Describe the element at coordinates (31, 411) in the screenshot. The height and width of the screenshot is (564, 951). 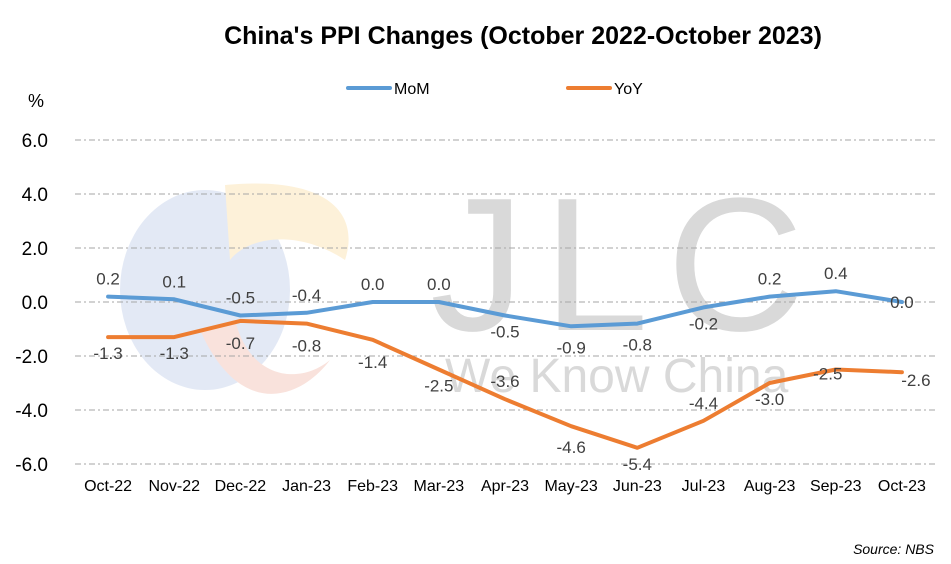
I see `y-tick-label: -4.0` at that location.